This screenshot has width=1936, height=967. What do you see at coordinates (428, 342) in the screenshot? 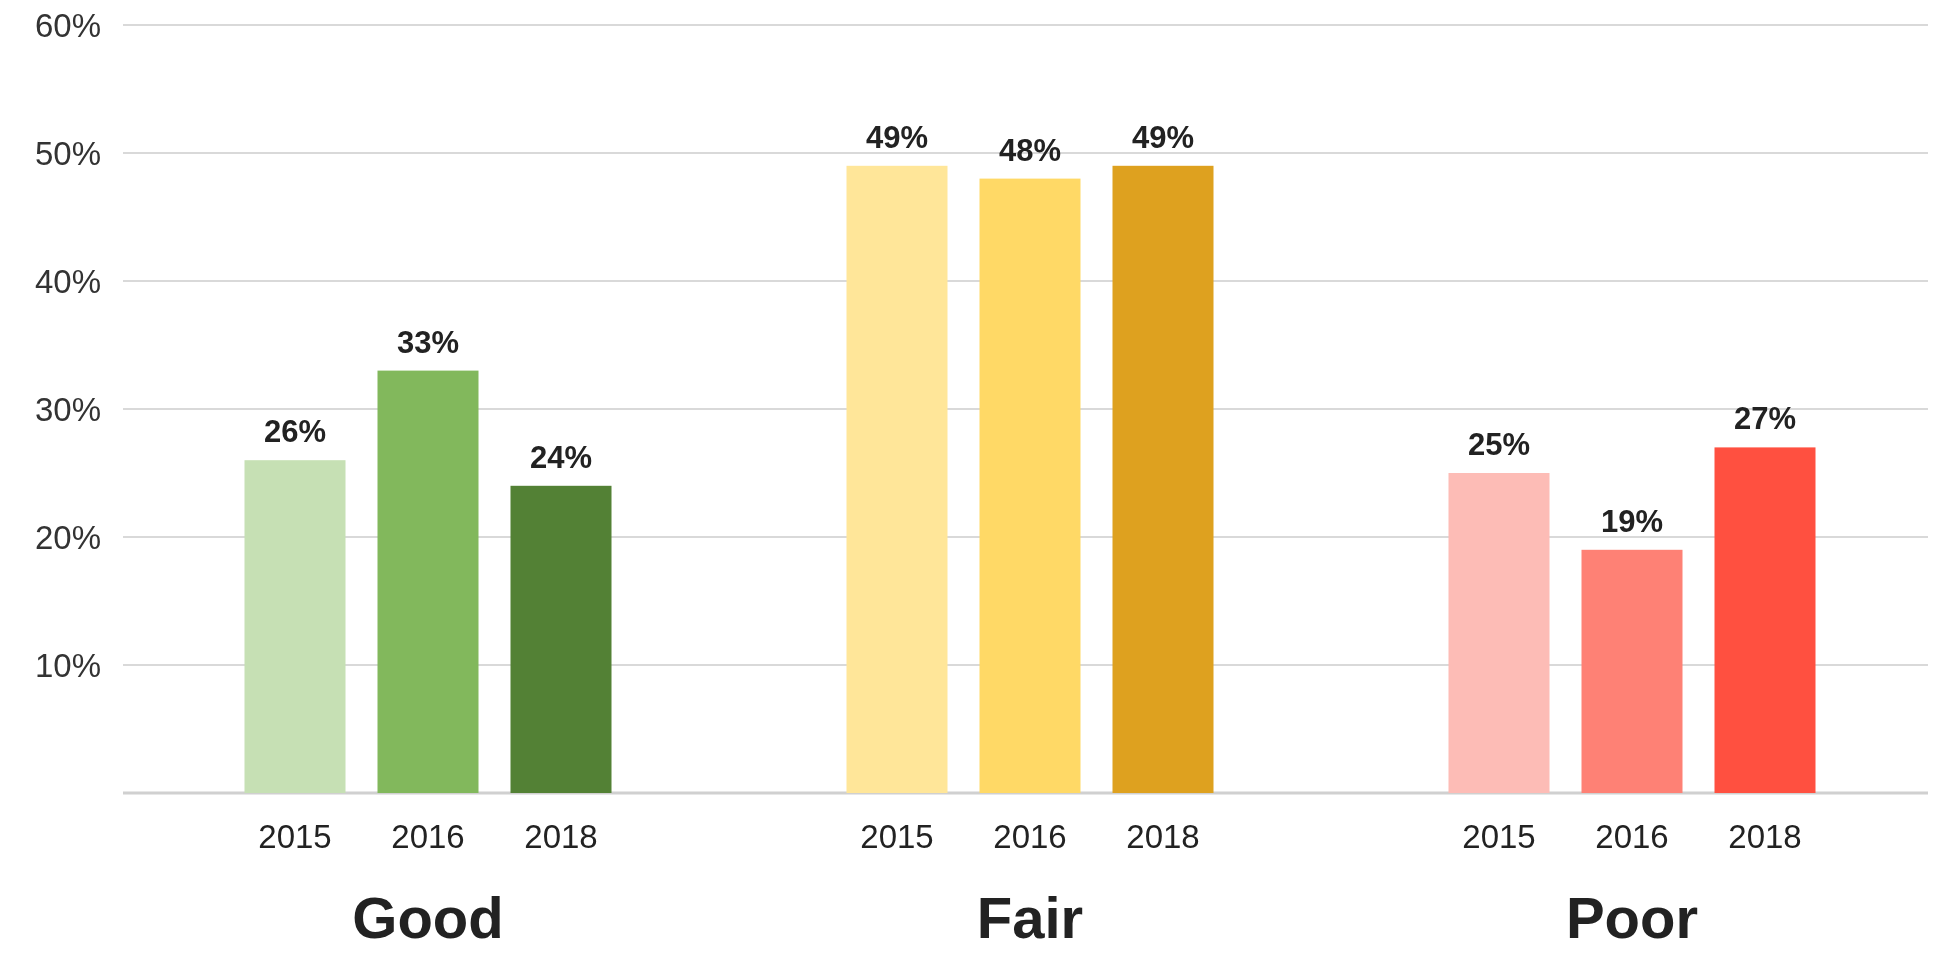
I see `data-label: 33%` at bounding box center [428, 342].